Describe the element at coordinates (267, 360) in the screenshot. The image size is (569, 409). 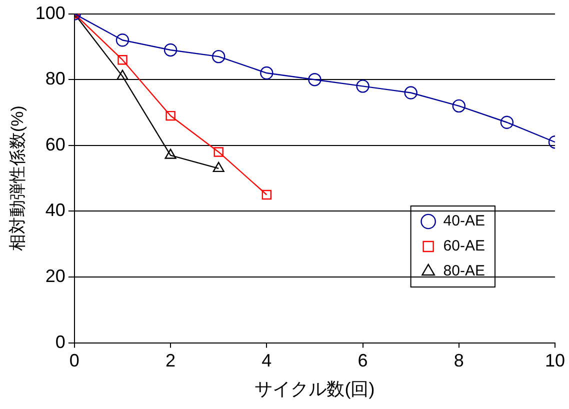
I see `x-tick-label: 4` at that location.